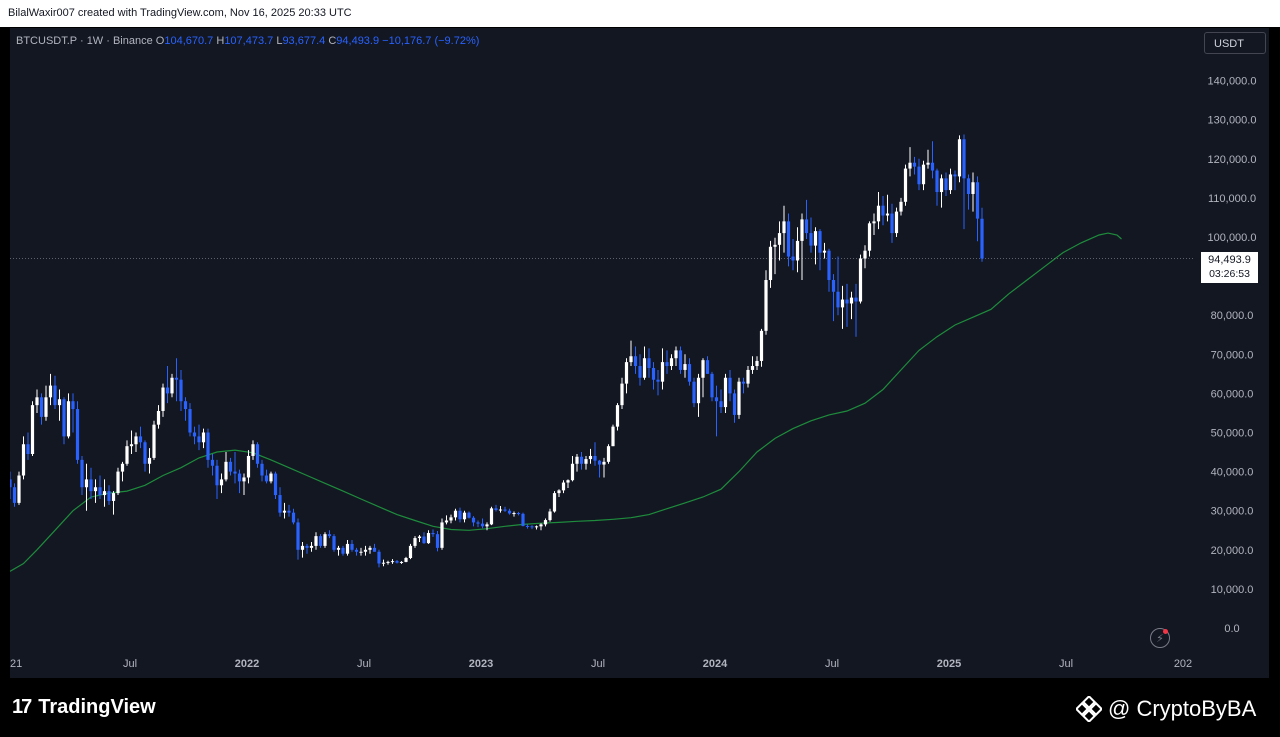  Describe the element at coordinates (1166, 709) in the screenshot. I see `watermark: @ CryptoByBA` at that location.